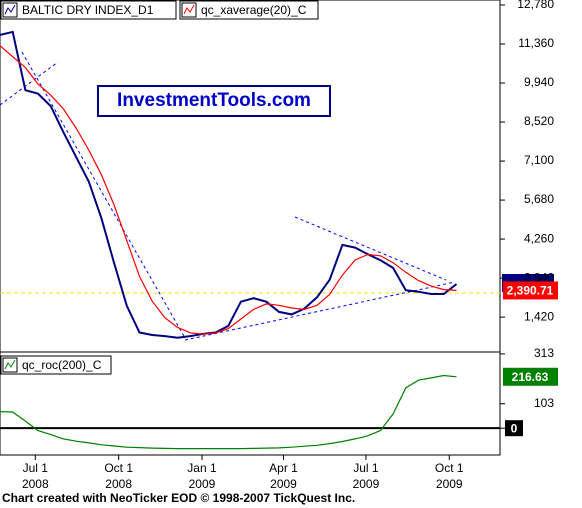 This screenshot has height=508, width=582. What do you see at coordinates (539, 160) in the screenshot?
I see `y-tick-label: 7,100` at bounding box center [539, 160].